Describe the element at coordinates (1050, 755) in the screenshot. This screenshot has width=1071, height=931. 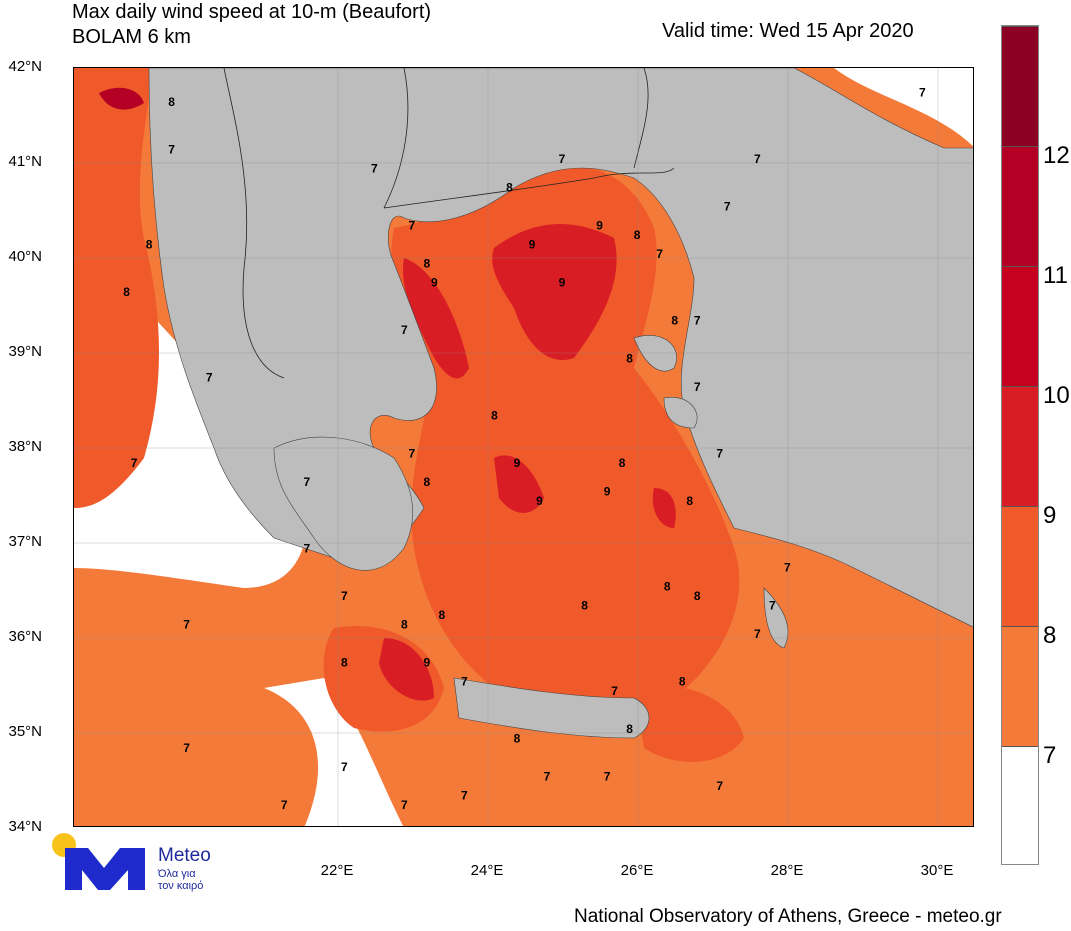
I see `colorbar-label-7: 7` at that location.